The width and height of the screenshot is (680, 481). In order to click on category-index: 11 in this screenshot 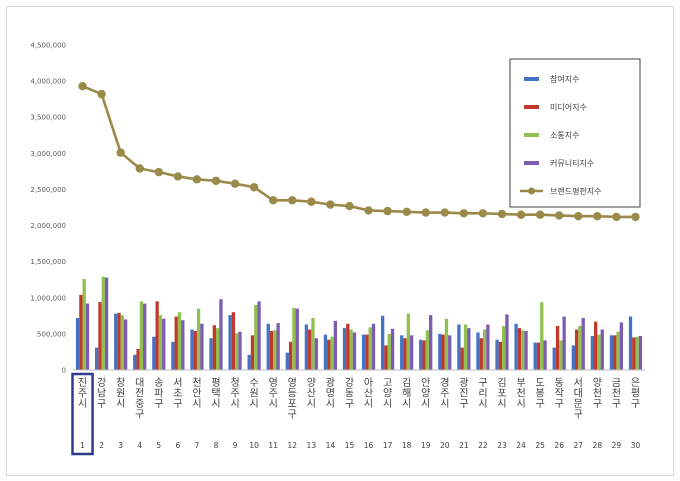, I will do `click(273, 445)`.